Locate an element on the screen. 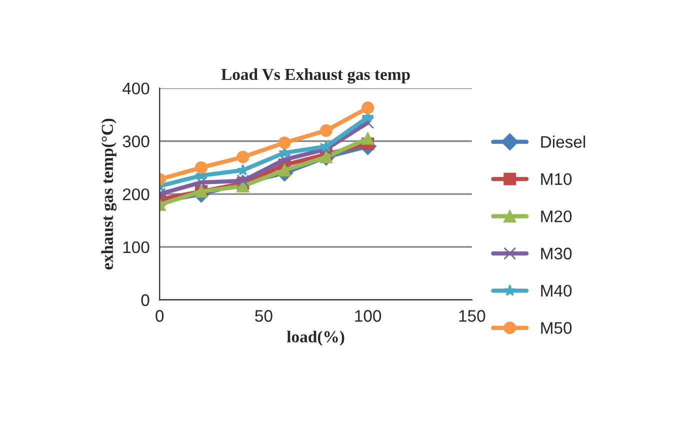  y-tick-label: 100 is located at coordinates (136, 247).